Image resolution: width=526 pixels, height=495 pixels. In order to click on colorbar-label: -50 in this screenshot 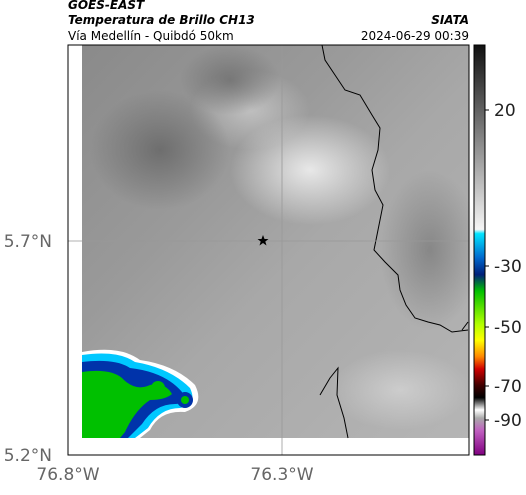, I will do `click(508, 328)`.